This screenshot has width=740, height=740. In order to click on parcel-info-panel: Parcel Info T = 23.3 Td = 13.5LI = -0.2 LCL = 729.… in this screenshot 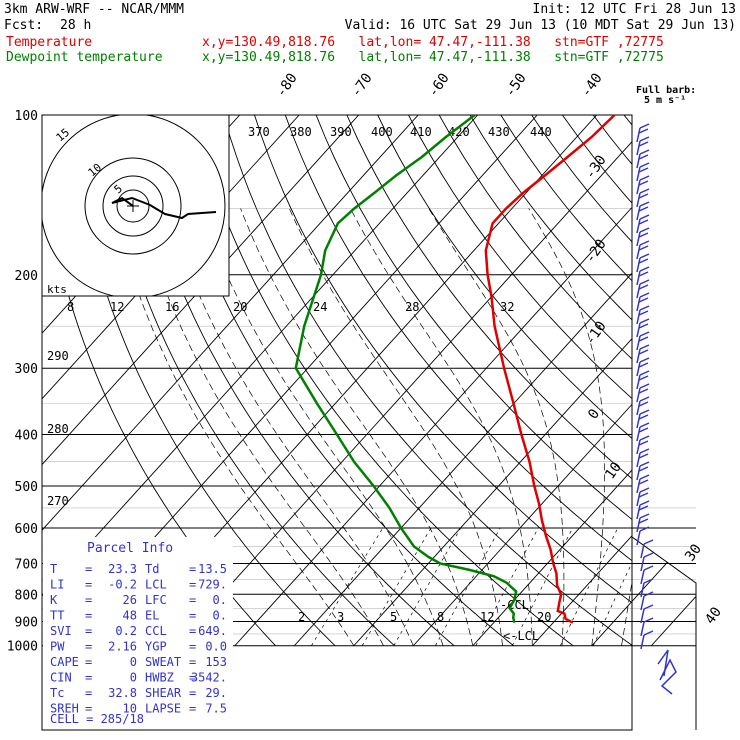, I will do `click(138, 633)`.